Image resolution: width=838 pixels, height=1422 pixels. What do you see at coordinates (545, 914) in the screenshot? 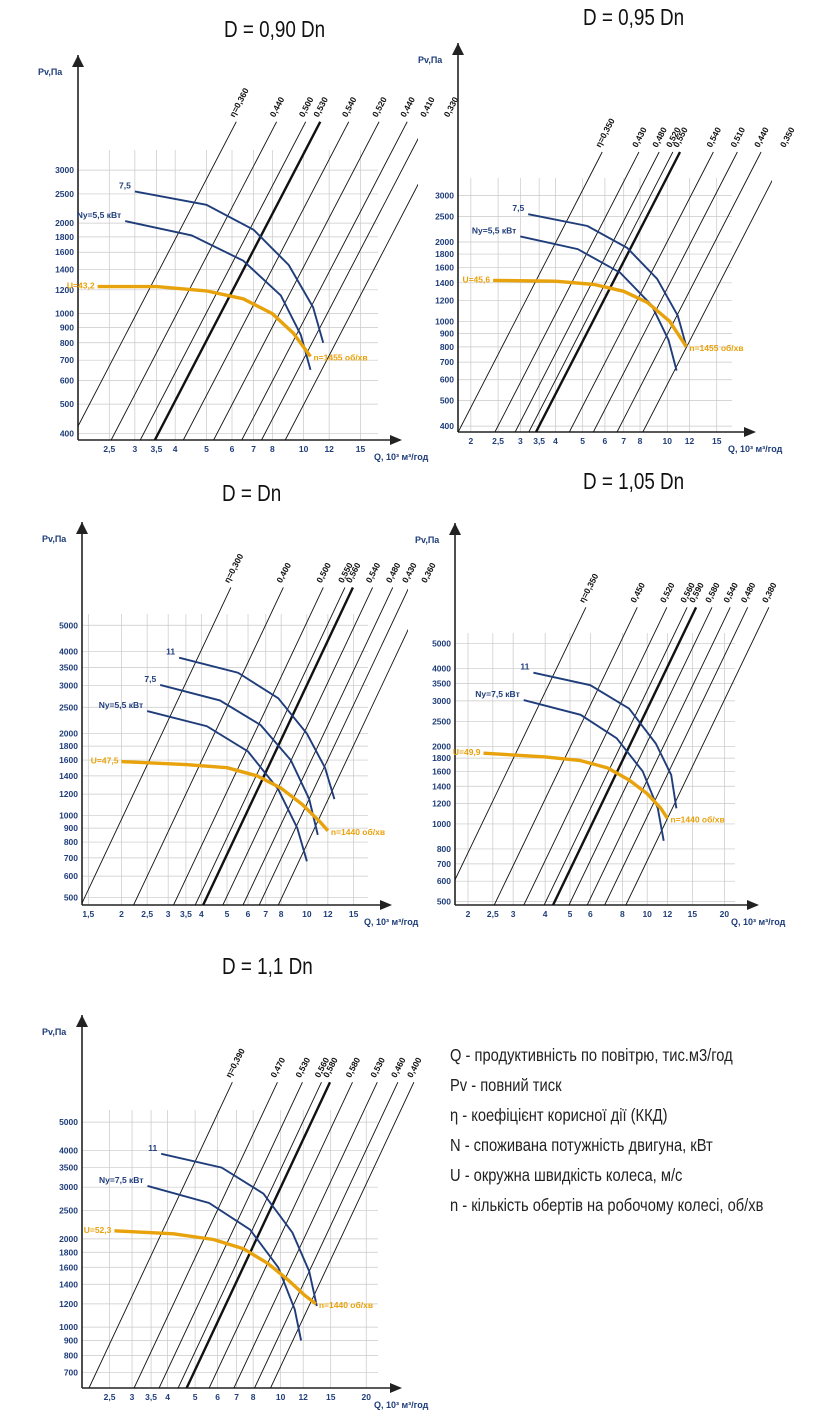
I see `x-tick-label: 4` at bounding box center [545, 914].